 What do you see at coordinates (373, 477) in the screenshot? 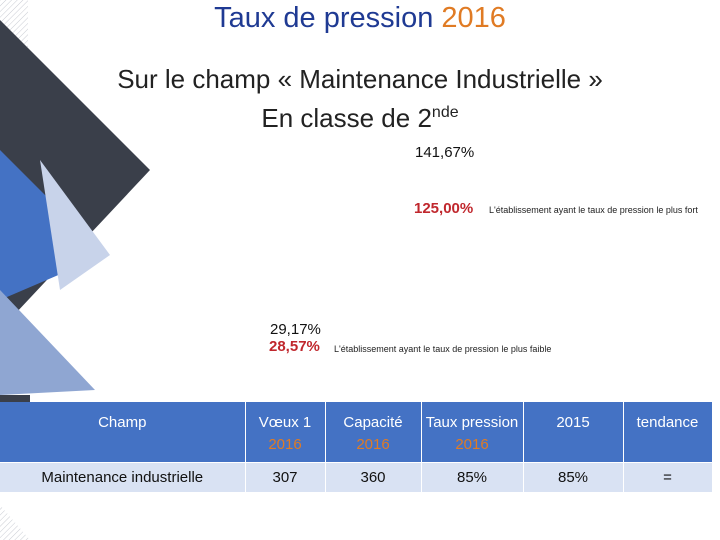
I see `cell-capacite: 360` at bounding box center [373, 477].